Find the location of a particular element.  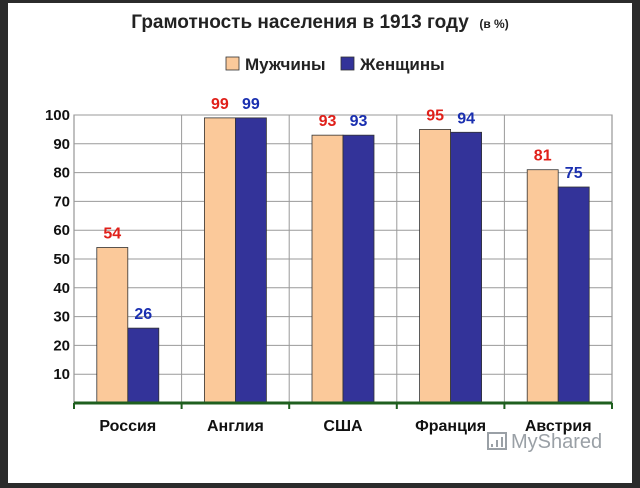

y-tick-label: 20 is located at coordinates (61, 345).